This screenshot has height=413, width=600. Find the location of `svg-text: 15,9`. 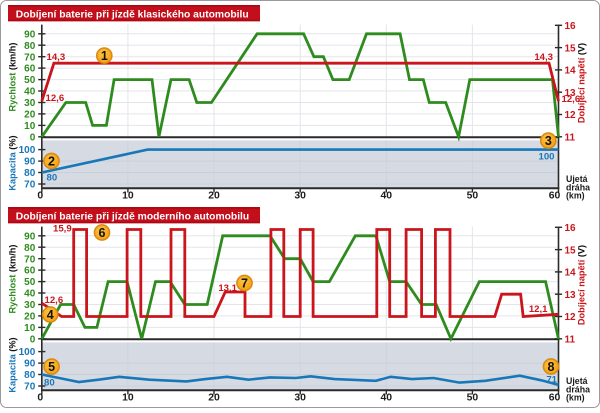

svg-text: 15,9 is located at coordinates (62, 229).